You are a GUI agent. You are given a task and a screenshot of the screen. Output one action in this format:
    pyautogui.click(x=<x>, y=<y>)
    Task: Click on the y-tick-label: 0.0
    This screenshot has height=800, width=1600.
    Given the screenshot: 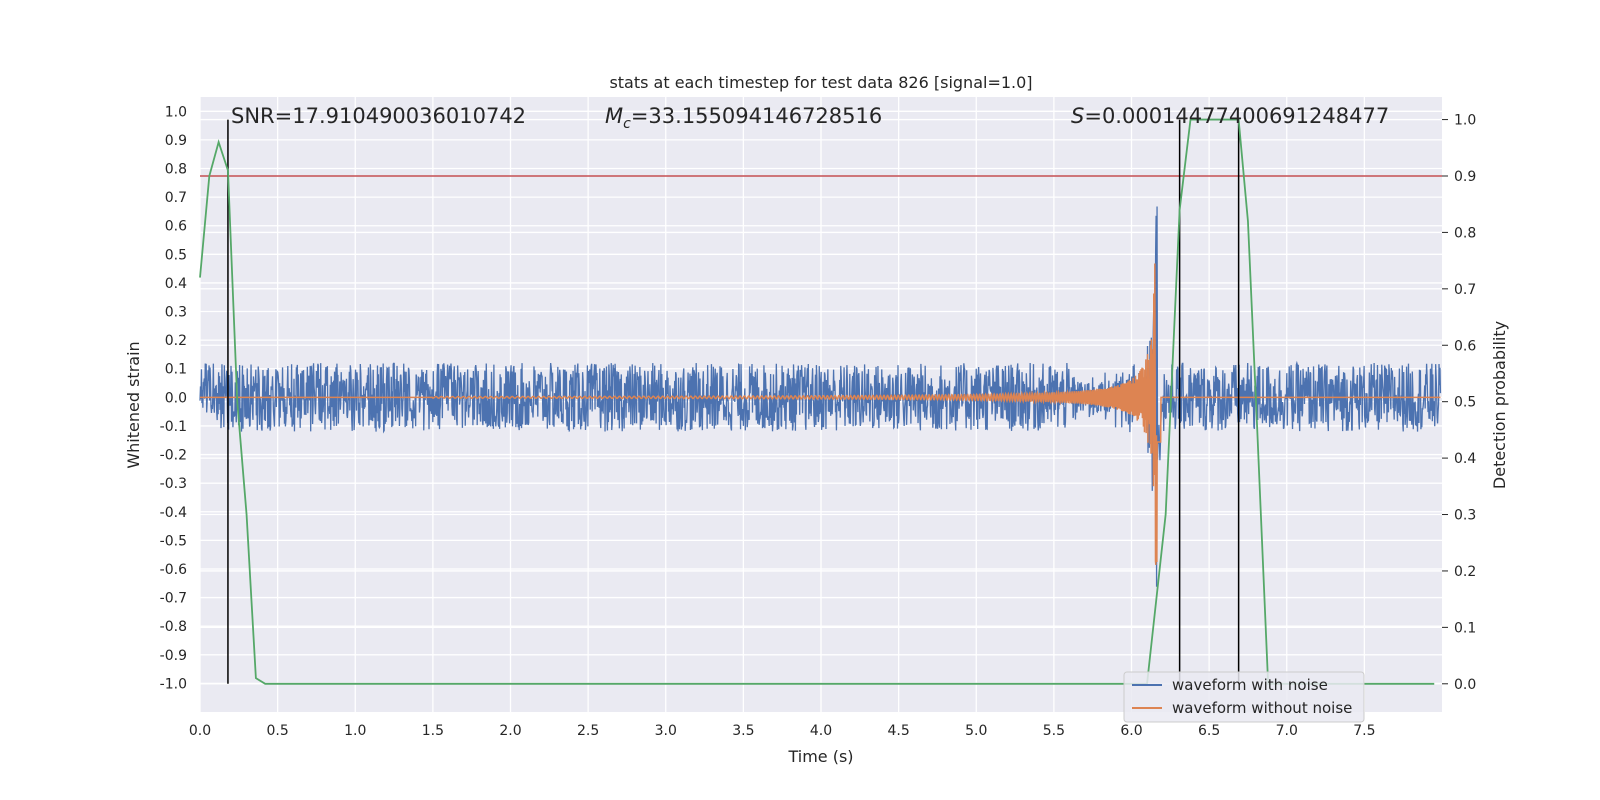 What is the action you would take?
    pyautogui.click(x=176, y=398)
    